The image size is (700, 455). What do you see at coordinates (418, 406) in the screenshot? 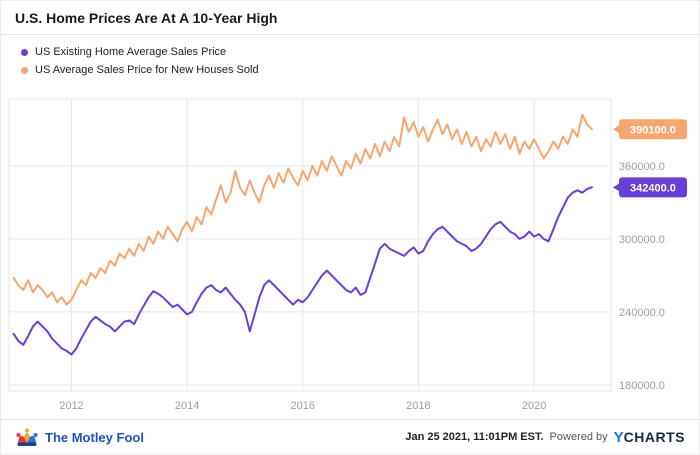
I see `x-axis-tick-label: 2018` at bounding box center [418, 406].